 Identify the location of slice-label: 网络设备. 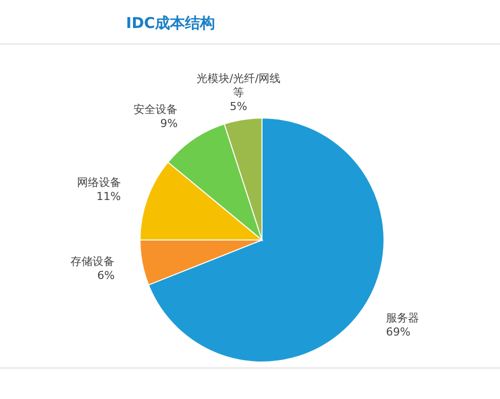
(98, 183).